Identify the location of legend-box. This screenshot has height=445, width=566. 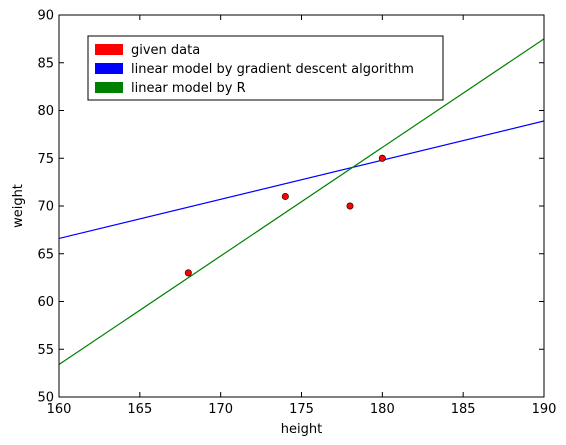
(265, 68).